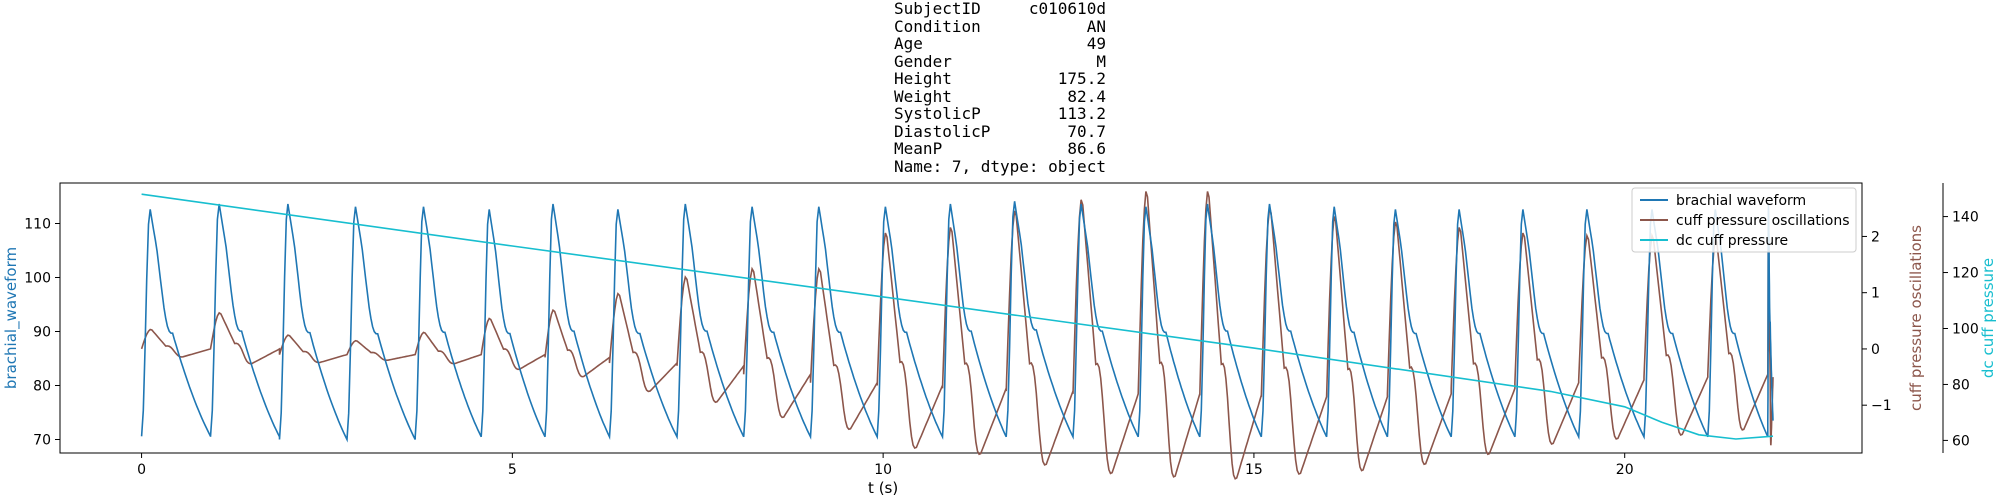 This screenshot has height=500, width=2000. What do you see at coordinates (512, 470) in the screenshot?
I see `x-tick-label: 5` at bounding box center [512, 470].